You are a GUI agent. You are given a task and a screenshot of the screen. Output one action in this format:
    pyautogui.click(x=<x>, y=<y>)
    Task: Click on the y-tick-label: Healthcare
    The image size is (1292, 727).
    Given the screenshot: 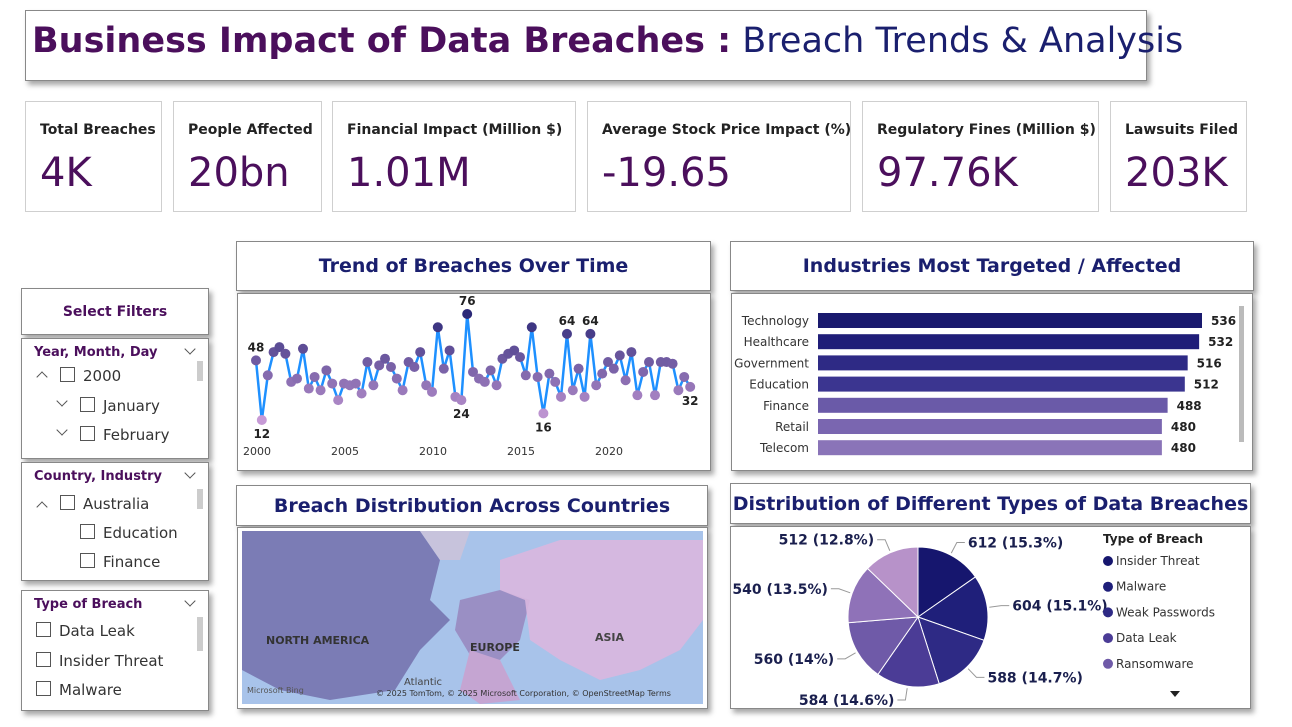 What is the action you would take?
    pyautogui.click(x=776, y=342)
    